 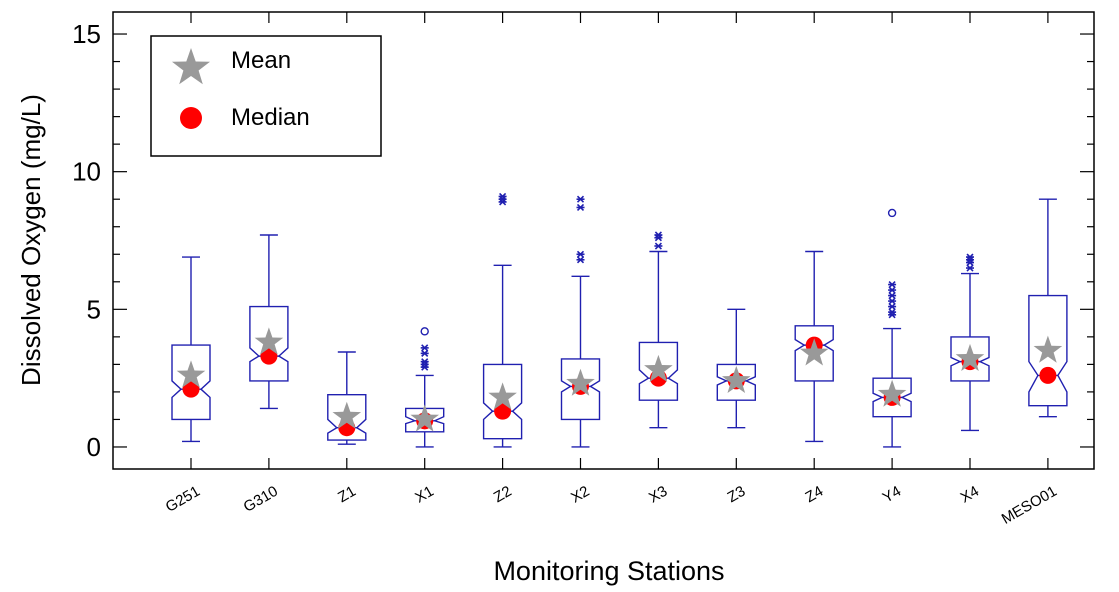 I want to click on box-z2, so click(x=503, y=320).